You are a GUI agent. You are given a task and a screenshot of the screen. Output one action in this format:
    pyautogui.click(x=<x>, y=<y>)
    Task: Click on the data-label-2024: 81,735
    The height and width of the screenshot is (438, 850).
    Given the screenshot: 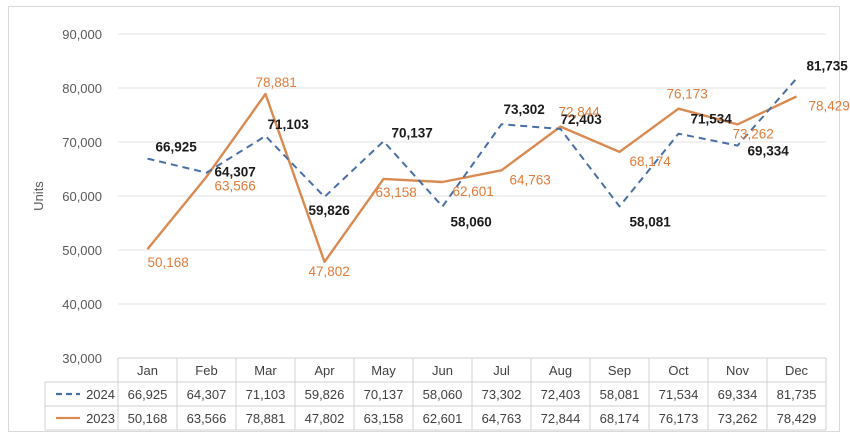 What is the action you would take?
    pyautogui.click(x=828, y=66)
    